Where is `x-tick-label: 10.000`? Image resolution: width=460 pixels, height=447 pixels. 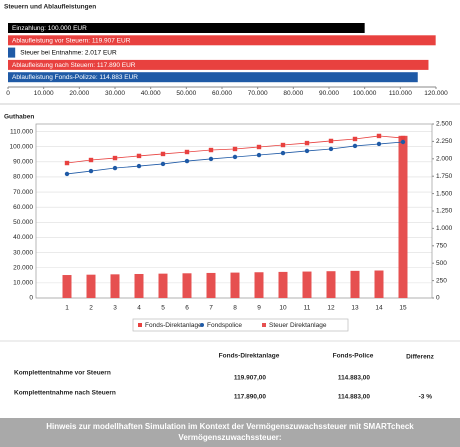 x-tick-label: 10.000 is located at coordinates (44, 93).